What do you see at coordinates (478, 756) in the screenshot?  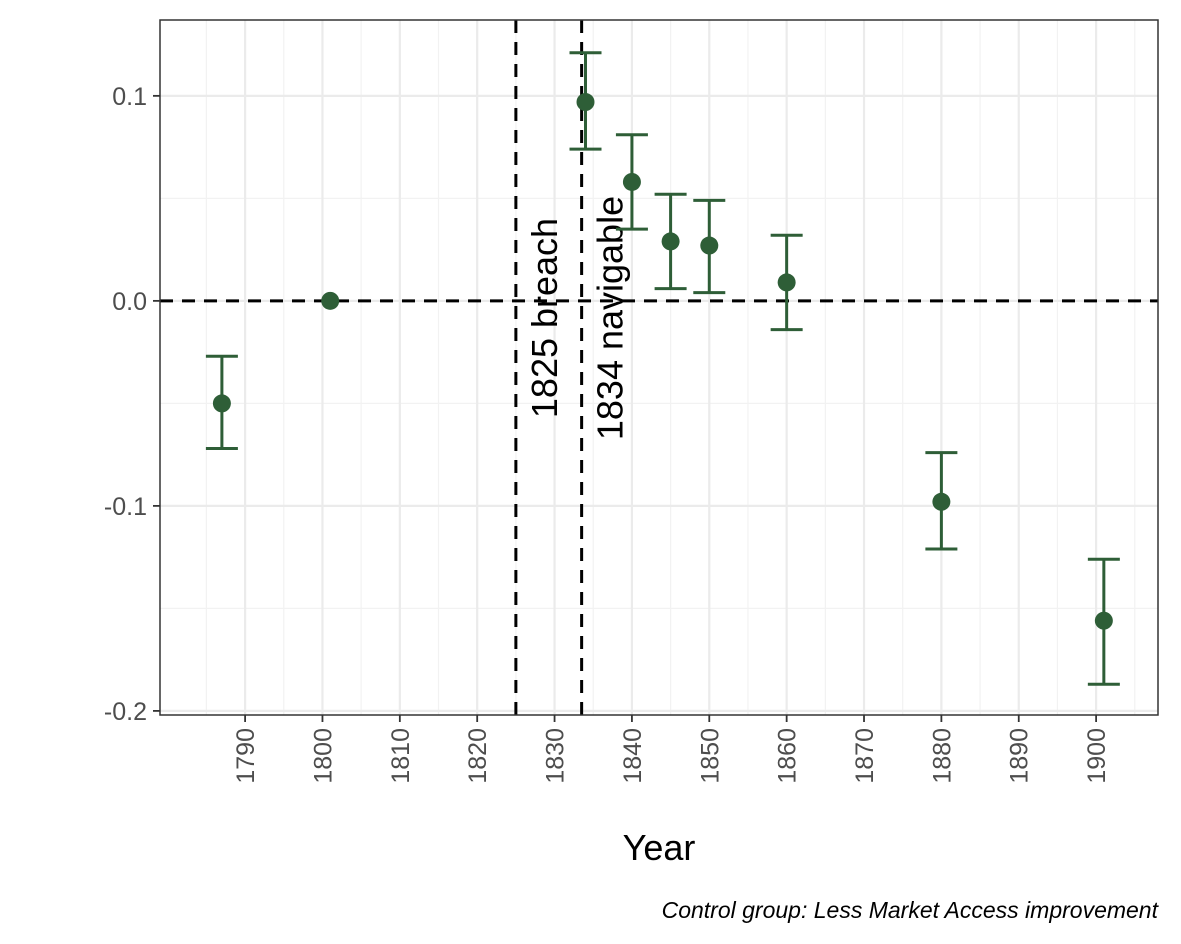 I see `x-tick-label: 1820` at bounding box center [478, 756].